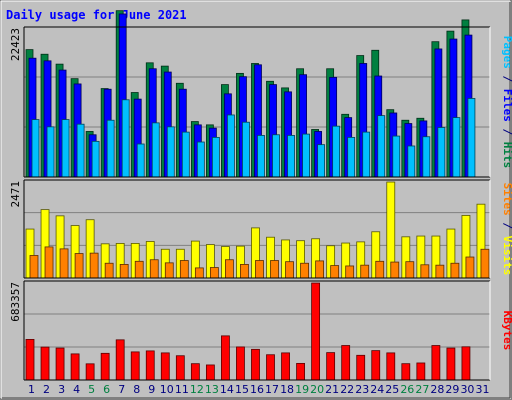  Describe the element at coordinates (467, 389) in the screenshot. I see `x-tick-label-30: 30` at that location.